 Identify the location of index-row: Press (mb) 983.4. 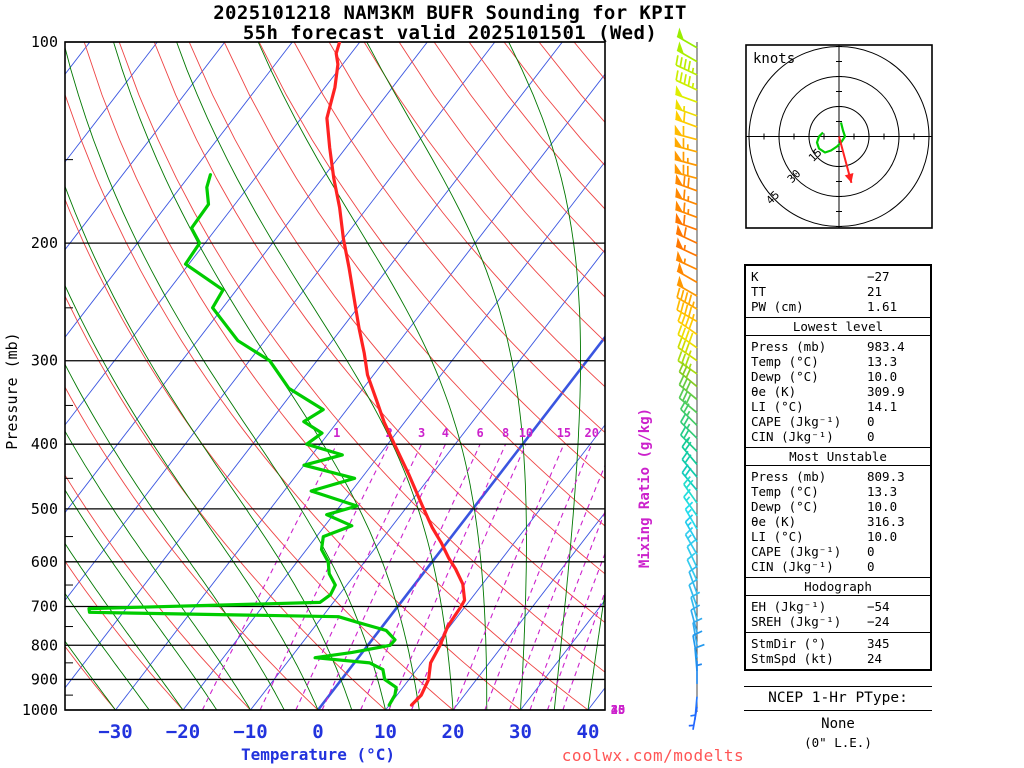
(838, 346).